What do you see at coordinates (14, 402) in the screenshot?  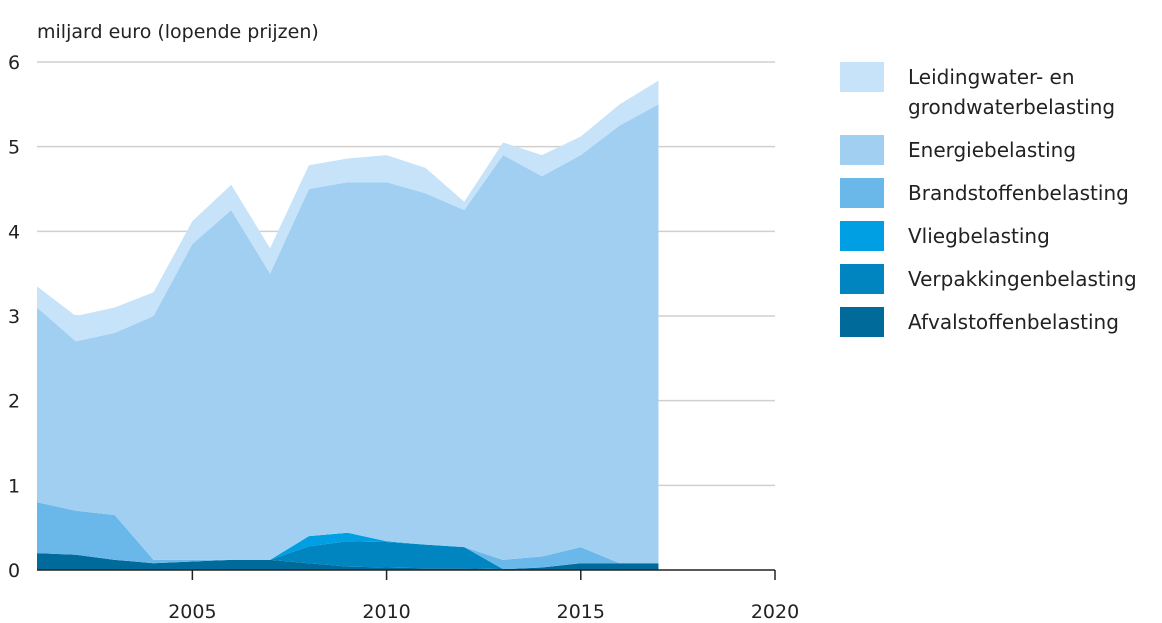 I see `y-tick-label: 2` at bounding box center [14, 402].